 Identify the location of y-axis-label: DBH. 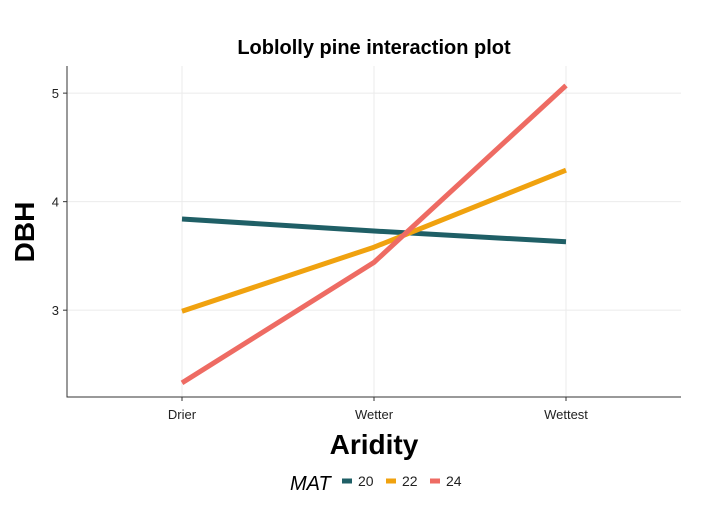
(24, 232).